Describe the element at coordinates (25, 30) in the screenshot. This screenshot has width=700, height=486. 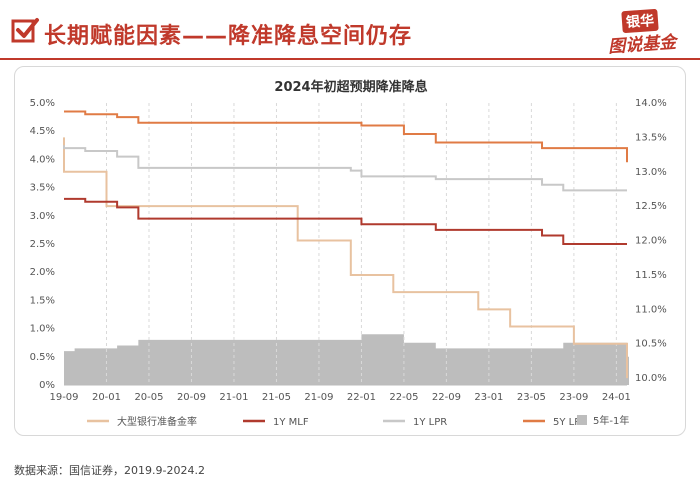
I see `check-icon` at that location.